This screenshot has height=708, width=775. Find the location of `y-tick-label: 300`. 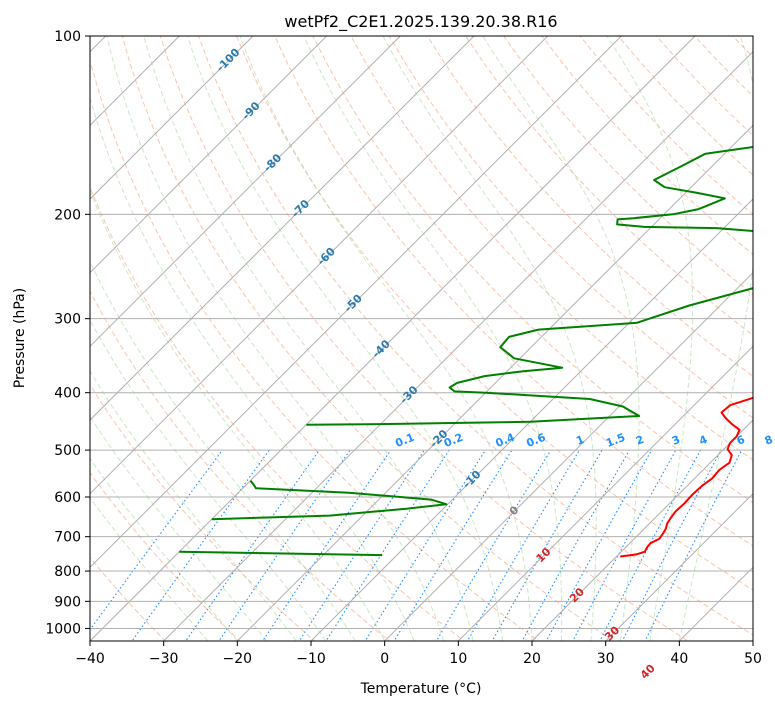

y-tick-label: 300 is located at coordinates (67, 320).